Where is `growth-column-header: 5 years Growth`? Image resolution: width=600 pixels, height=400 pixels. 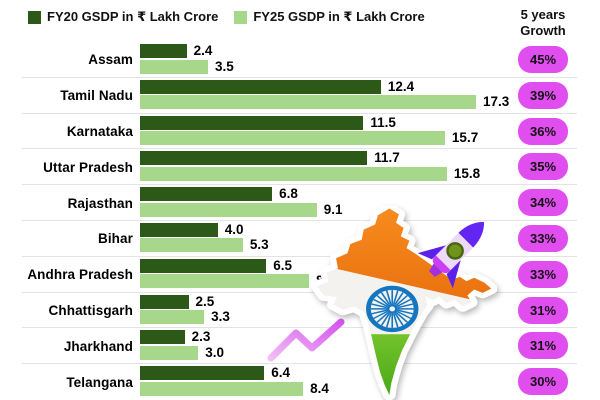 growth-column-header: 5 years Growth is located at coordinates (543, 22).